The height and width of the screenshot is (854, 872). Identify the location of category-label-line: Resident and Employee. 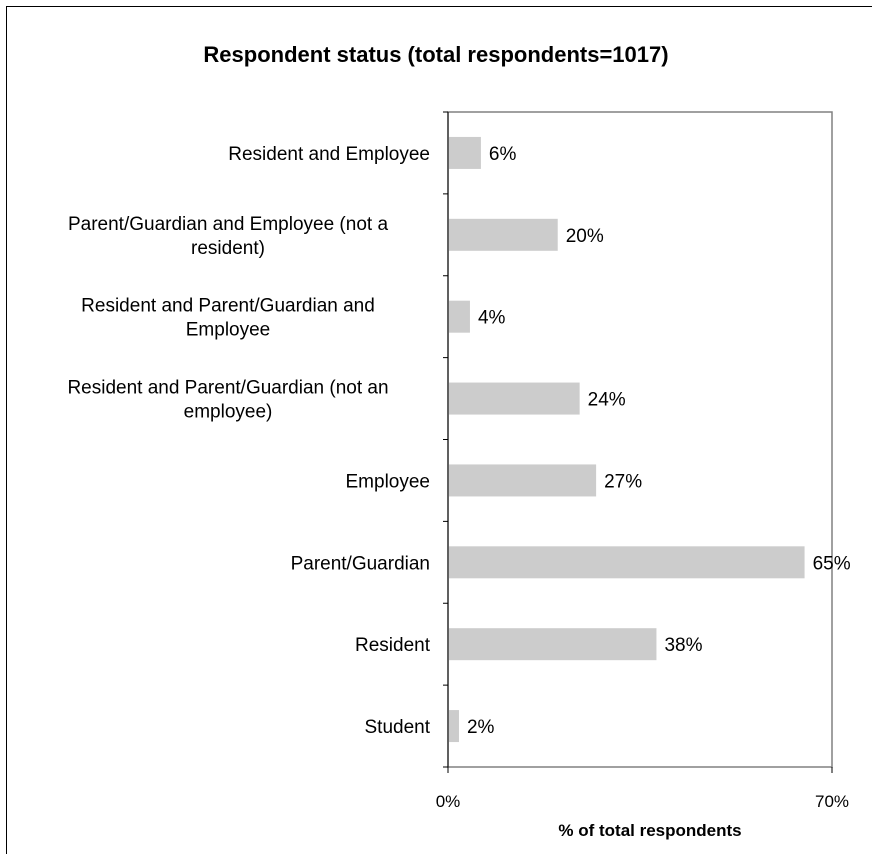
(329, 154).